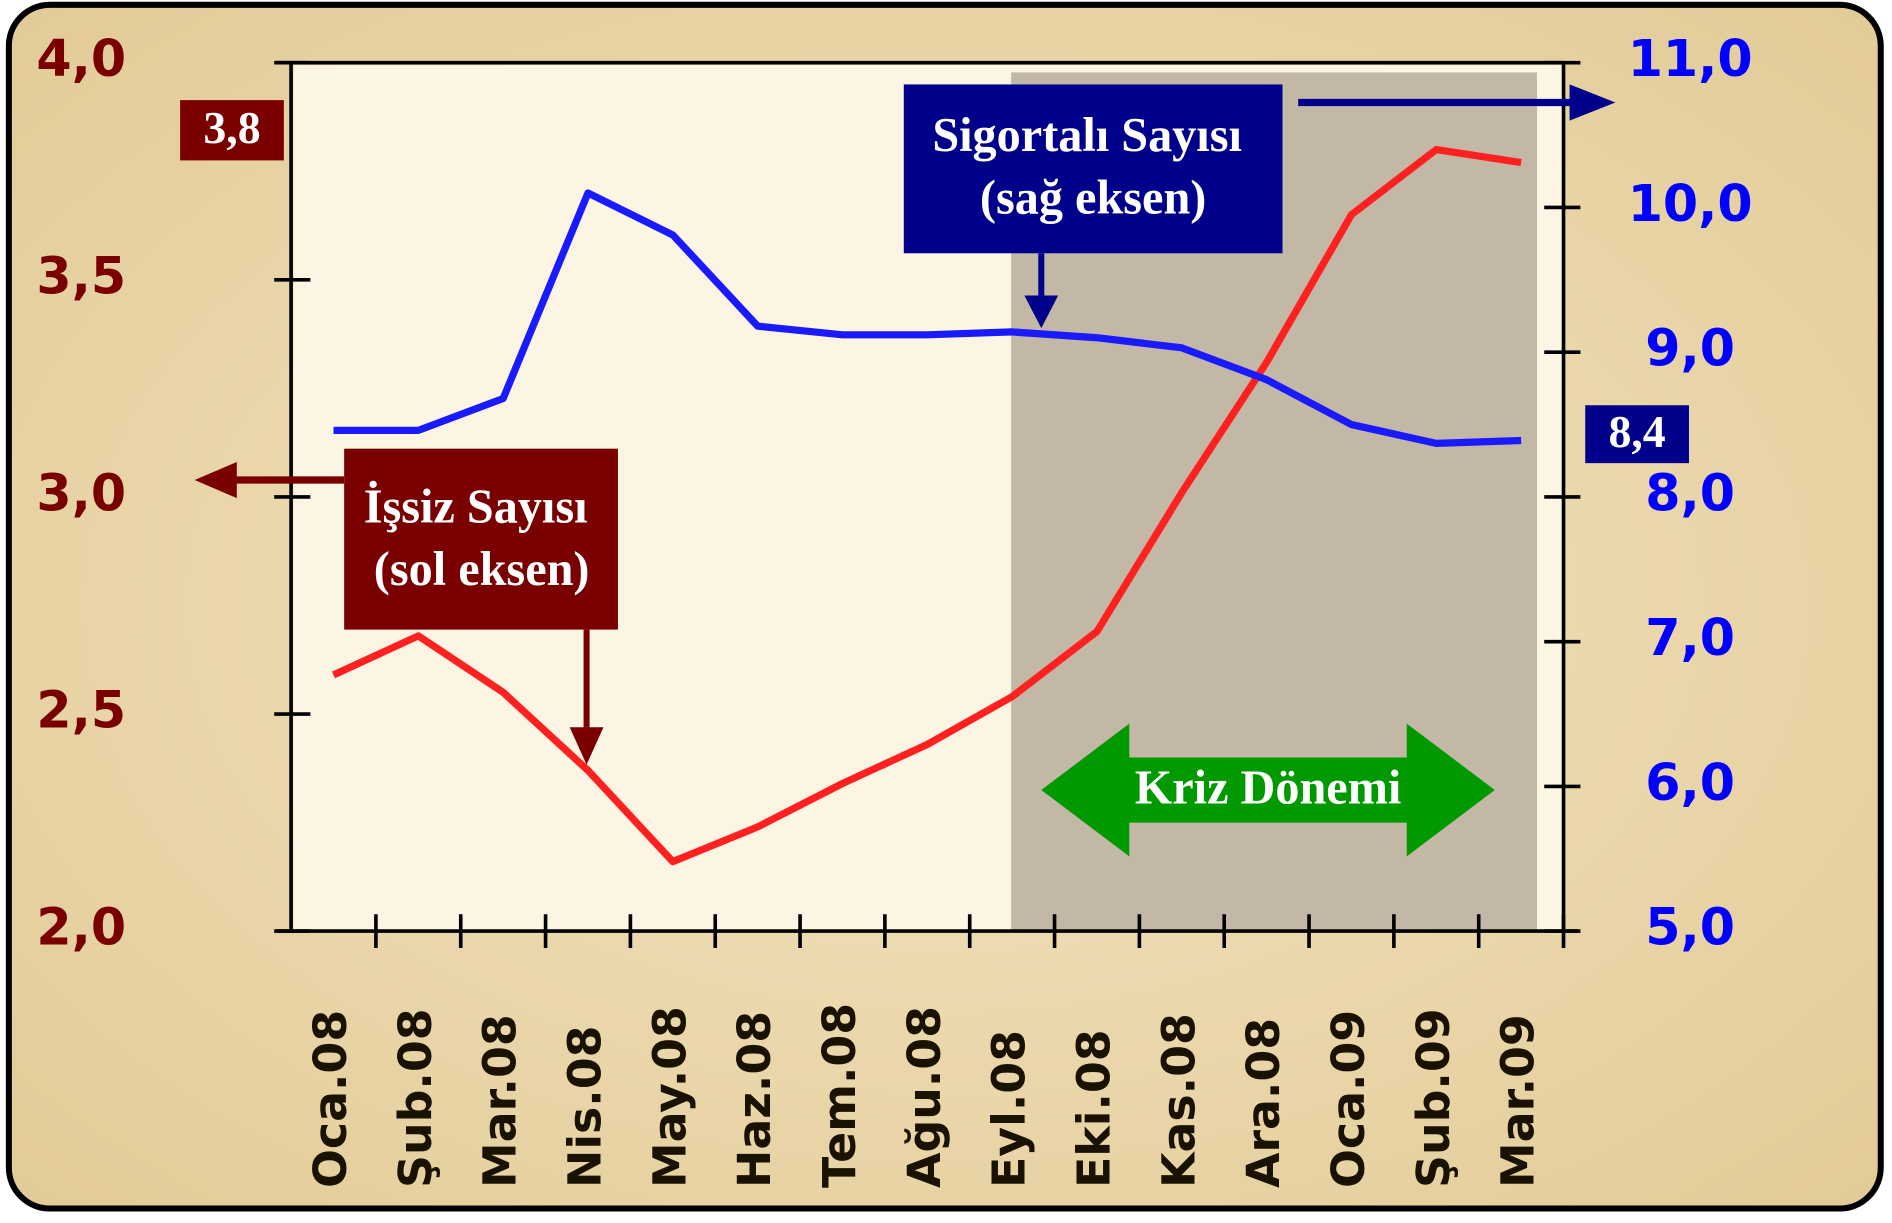 This screenshot has height=1223, width=1892. What do you see at coordinates (1690, 492) in the screenshot?
I see `y2-tick-label: 8,0` at bounding box center [1690, 492].